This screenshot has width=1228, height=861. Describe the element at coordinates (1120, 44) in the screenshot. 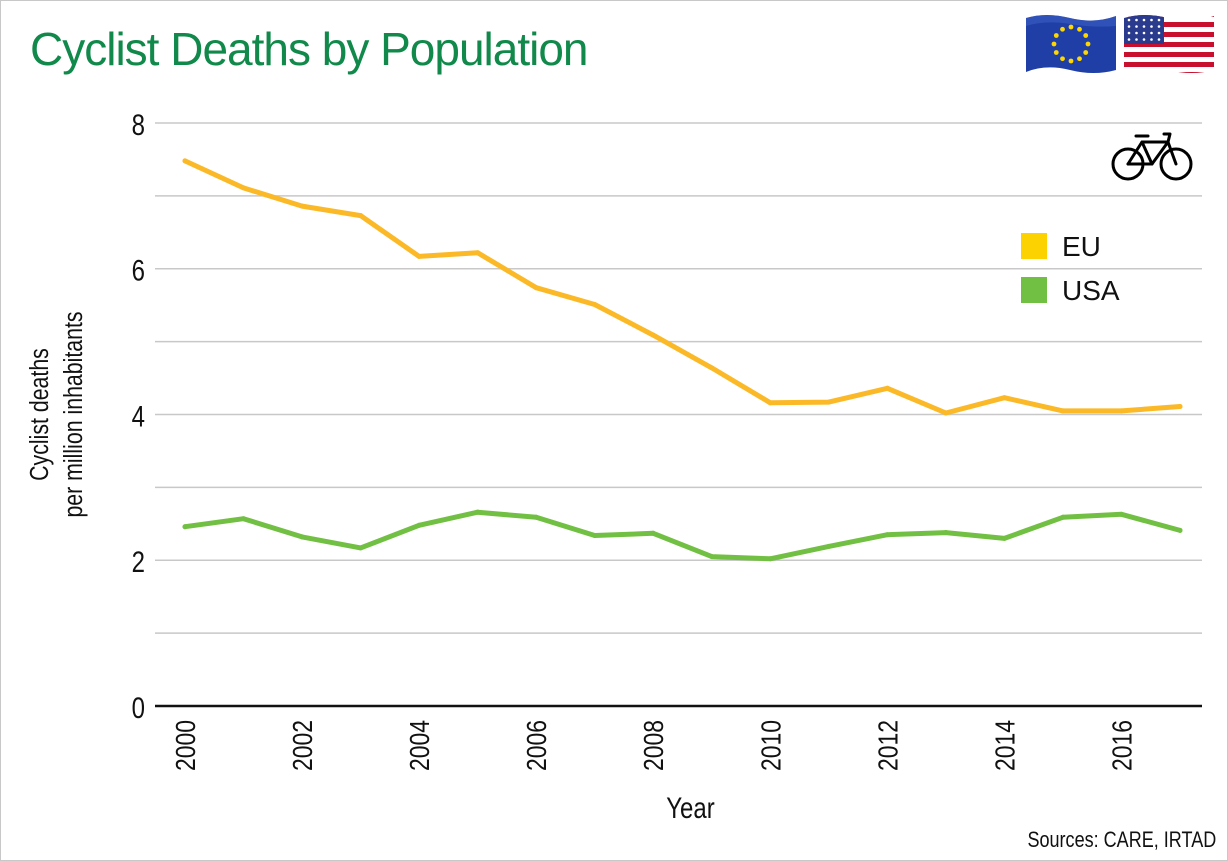

I see `flags-group` at that location.